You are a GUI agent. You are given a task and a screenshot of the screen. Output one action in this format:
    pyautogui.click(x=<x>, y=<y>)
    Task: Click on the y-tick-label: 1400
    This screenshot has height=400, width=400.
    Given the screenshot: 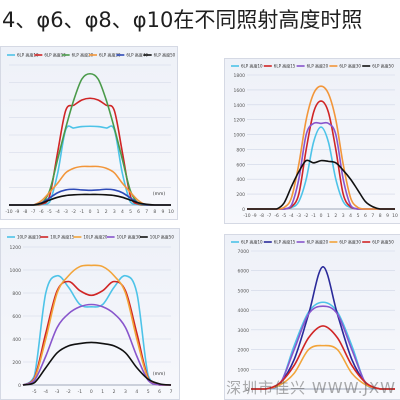 What is the action you would take?
    pyautogui.click(x=240, y=106)
    